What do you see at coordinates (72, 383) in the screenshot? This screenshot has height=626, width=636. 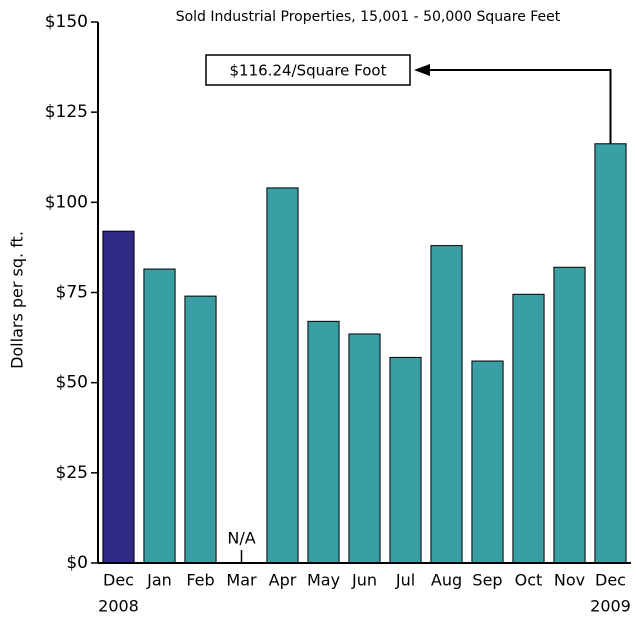 I see `y-tick-label: $50` at bounding box center [72, 383].